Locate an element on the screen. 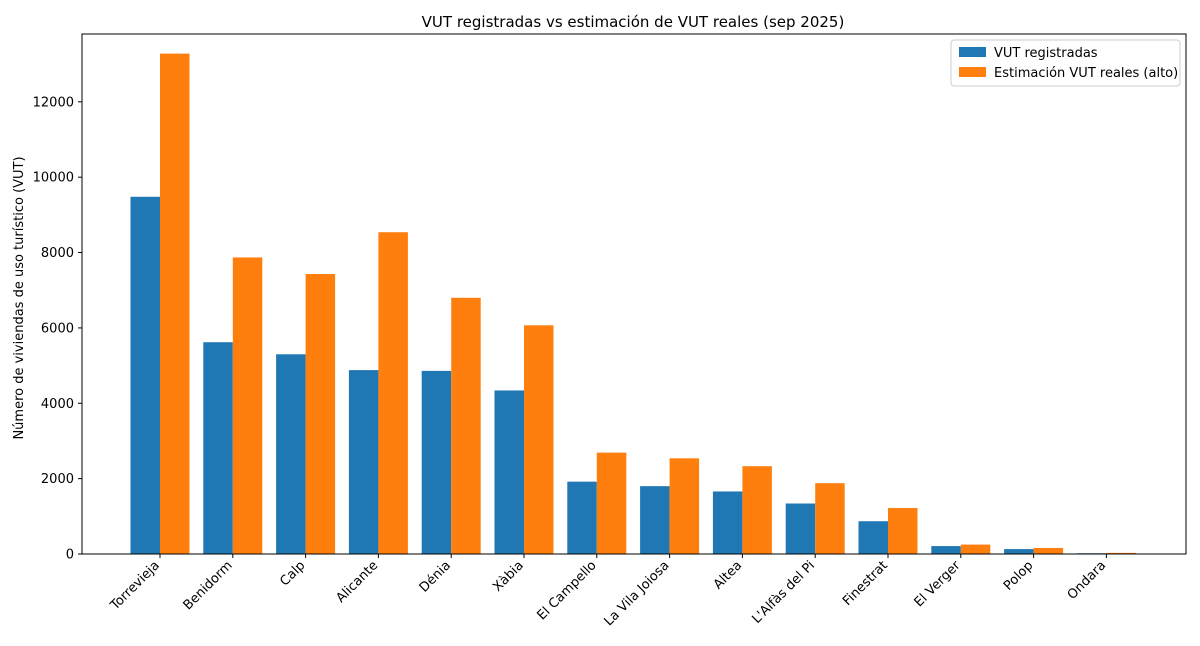  legend-label-1: Estimación VUT reales (alto) is located at coordinates (1086, 73).